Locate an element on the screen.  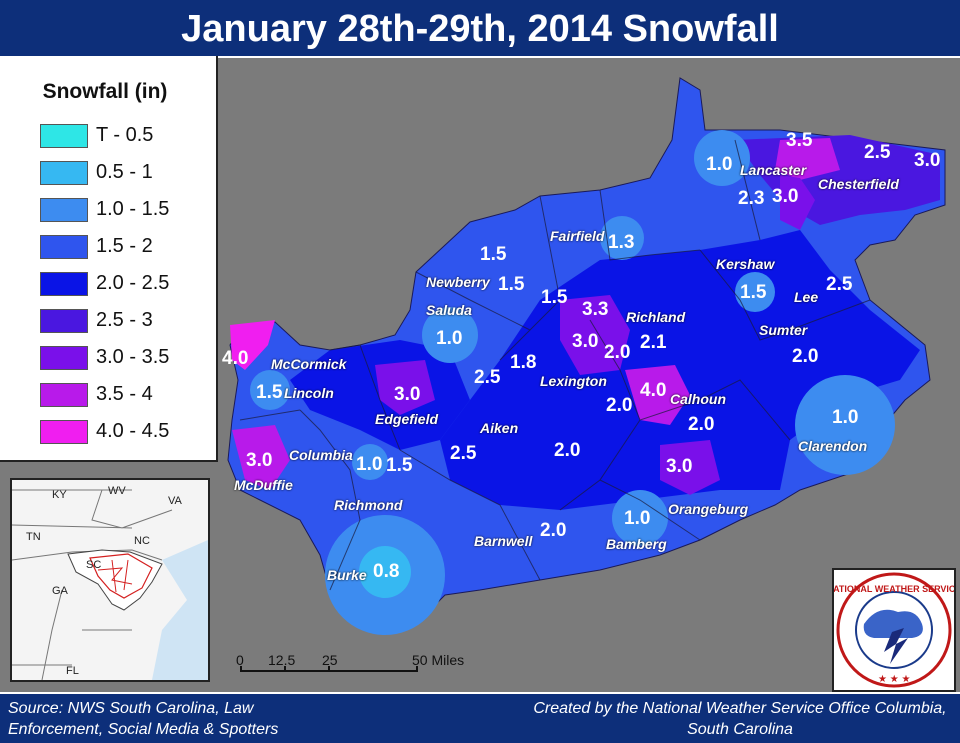
county-label: Clarendon is located at coordinates (833, 446).